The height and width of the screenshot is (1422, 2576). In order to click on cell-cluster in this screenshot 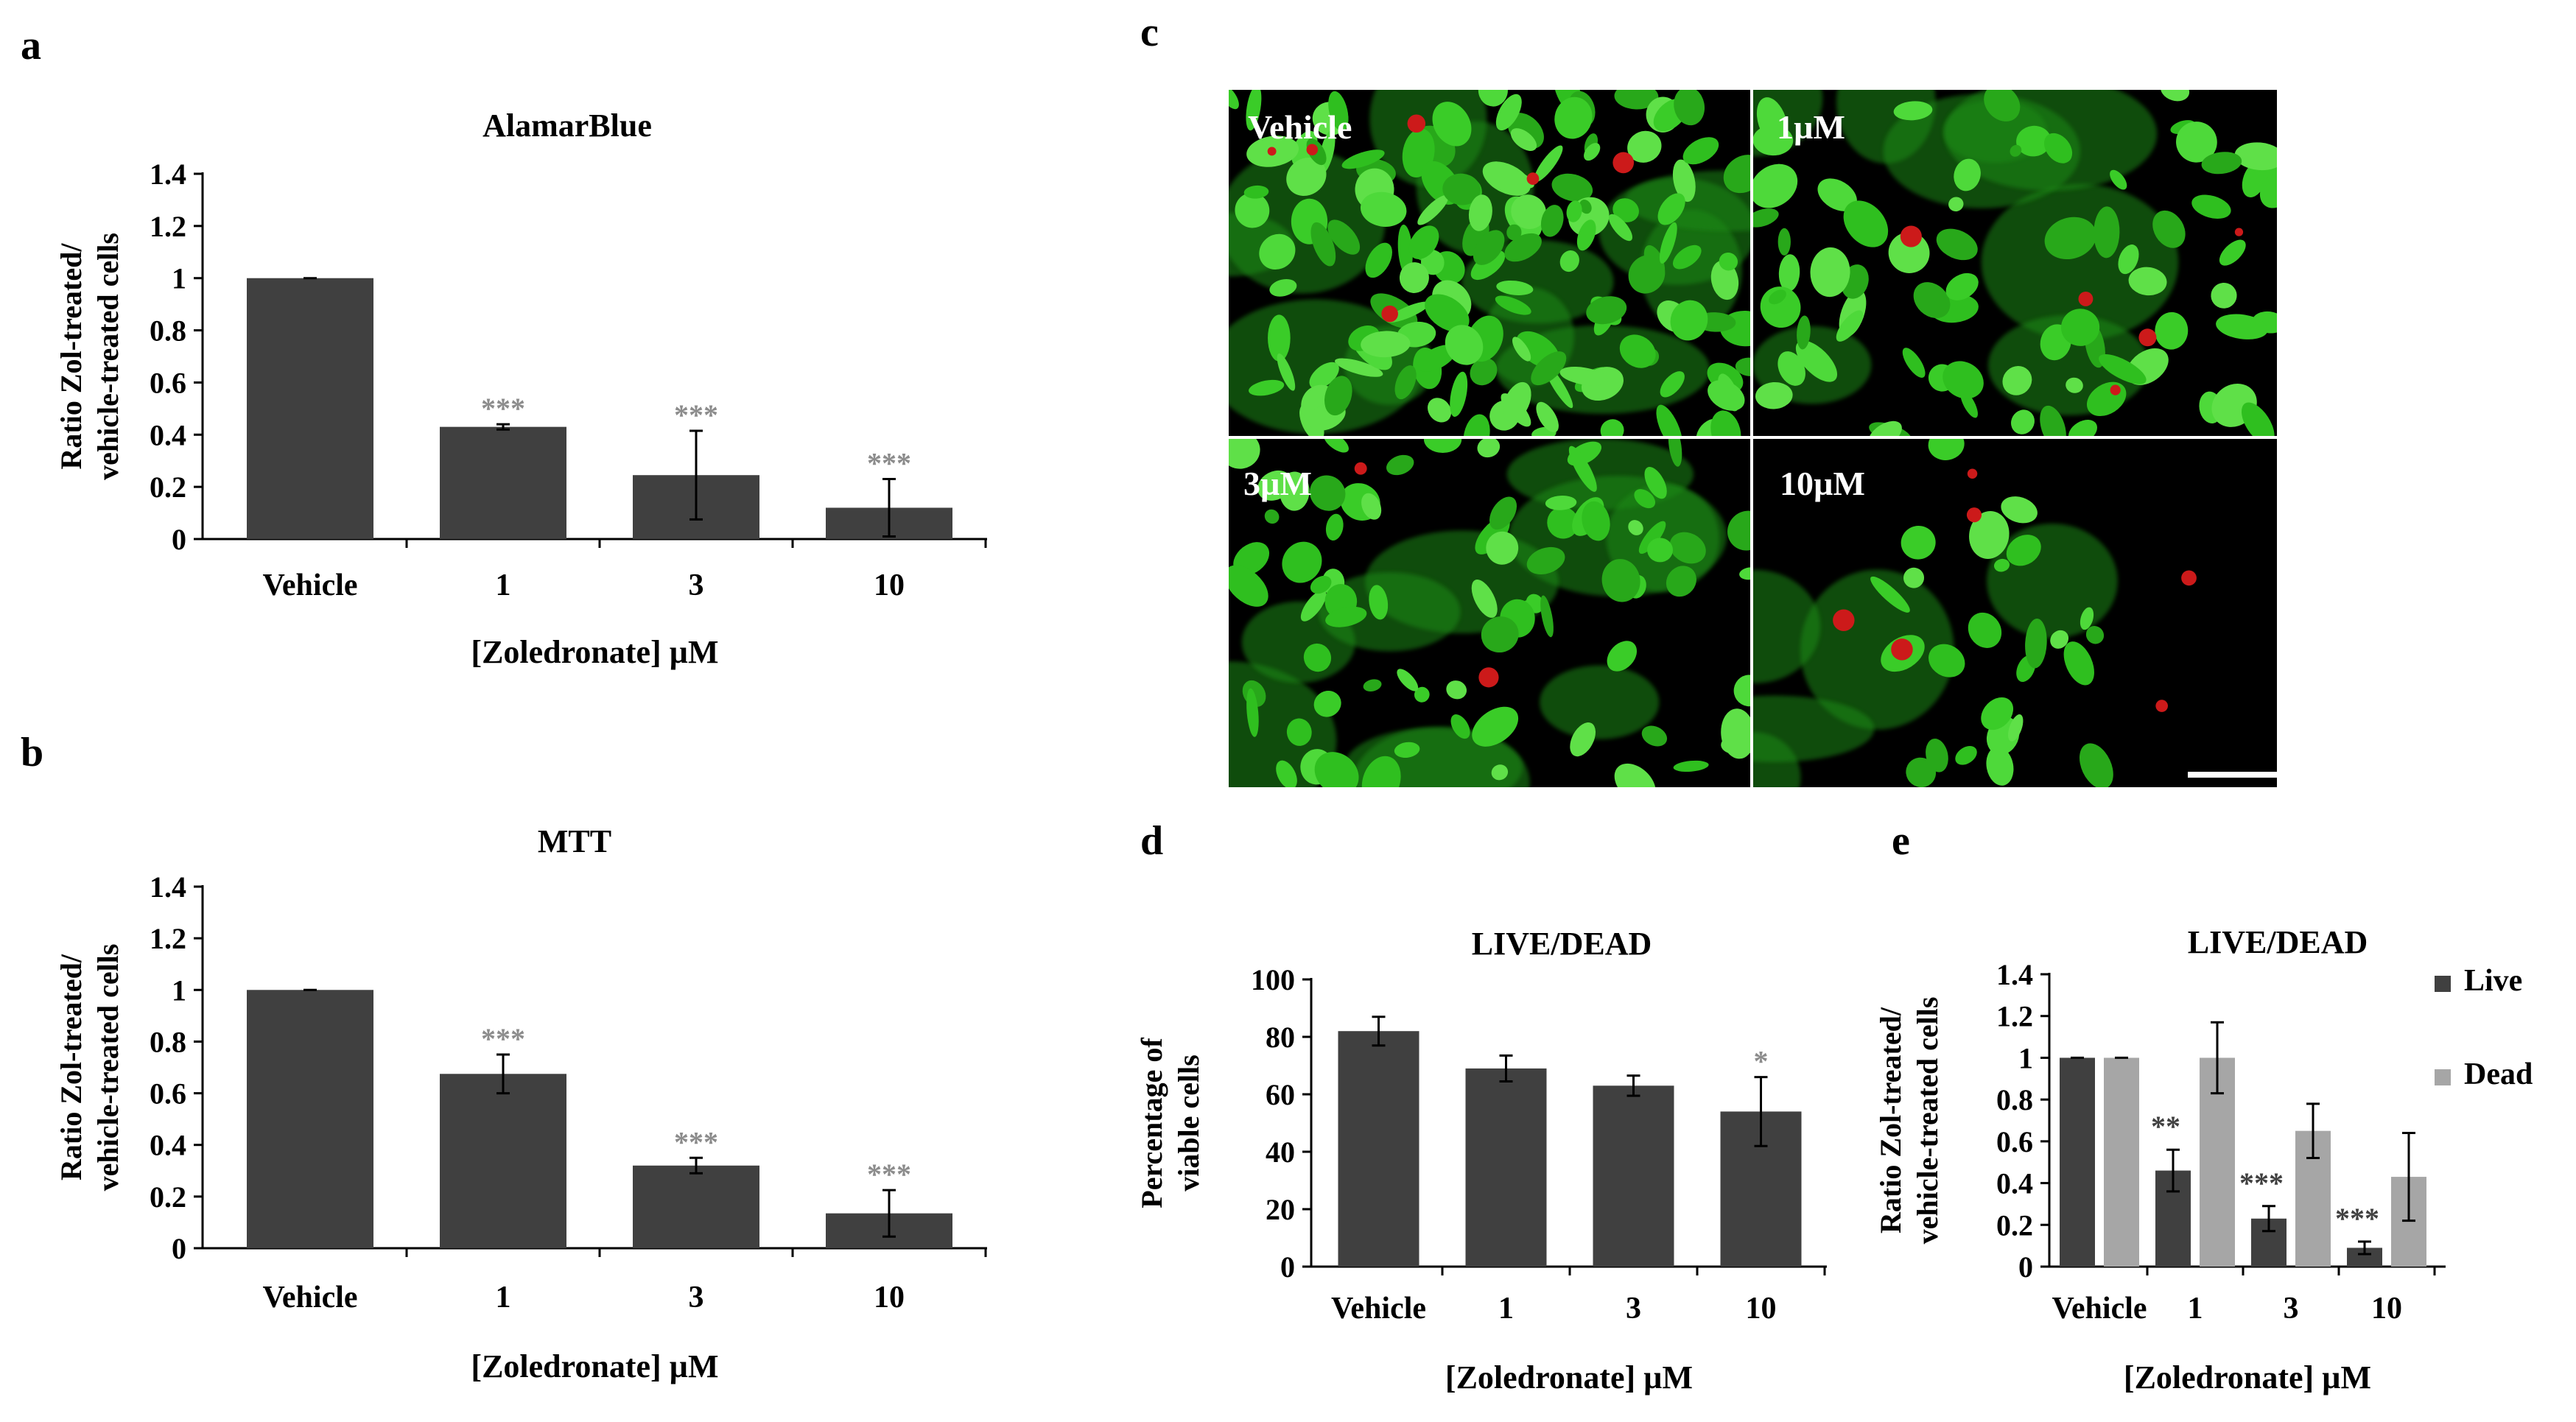, I will do `click(1600, 702)`.